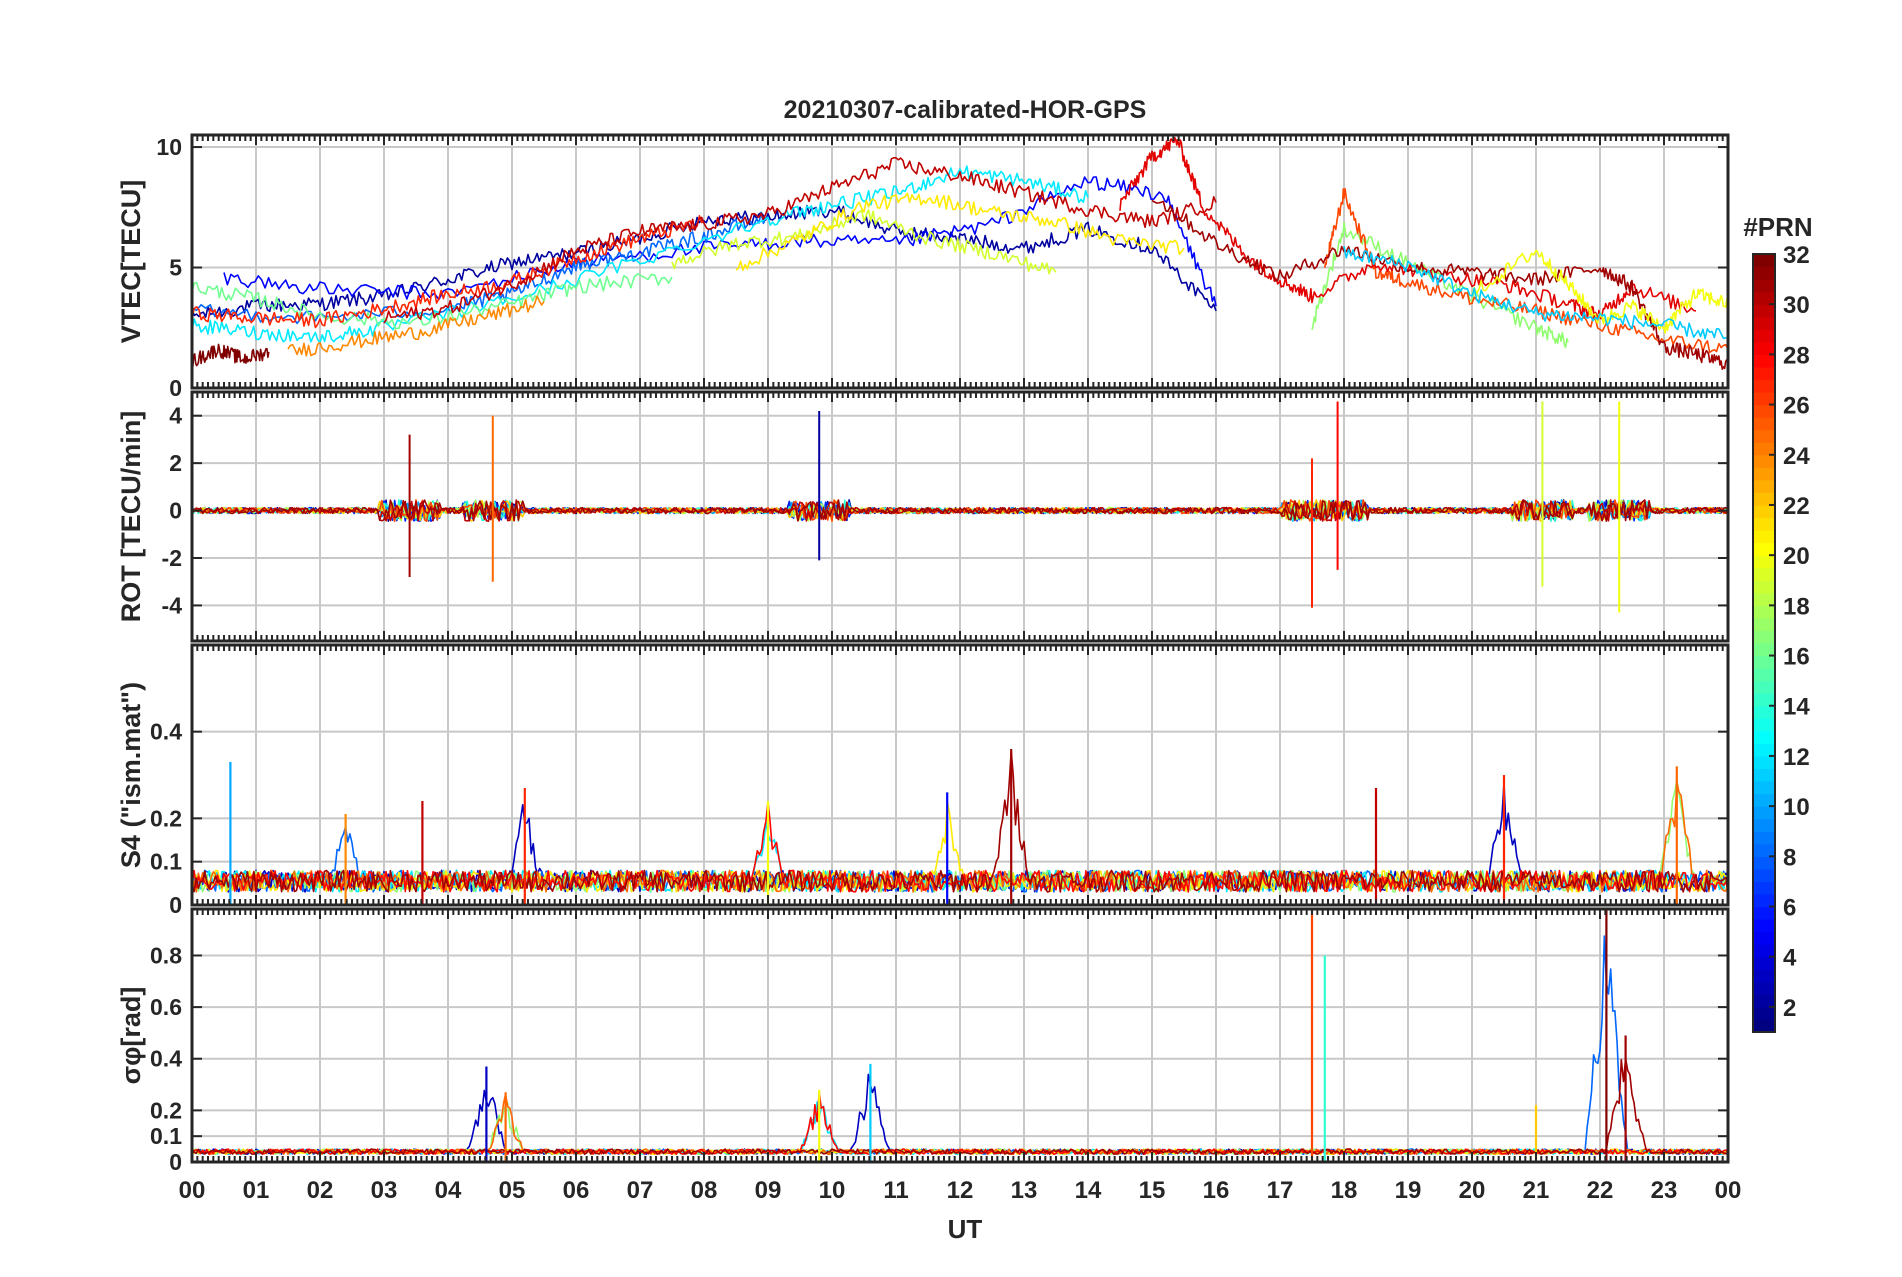  What do you see at coordinates (1796, 506) in the screenshot?
I see `colorbar-tick-label: 22` at bounding box center [1796, 506].